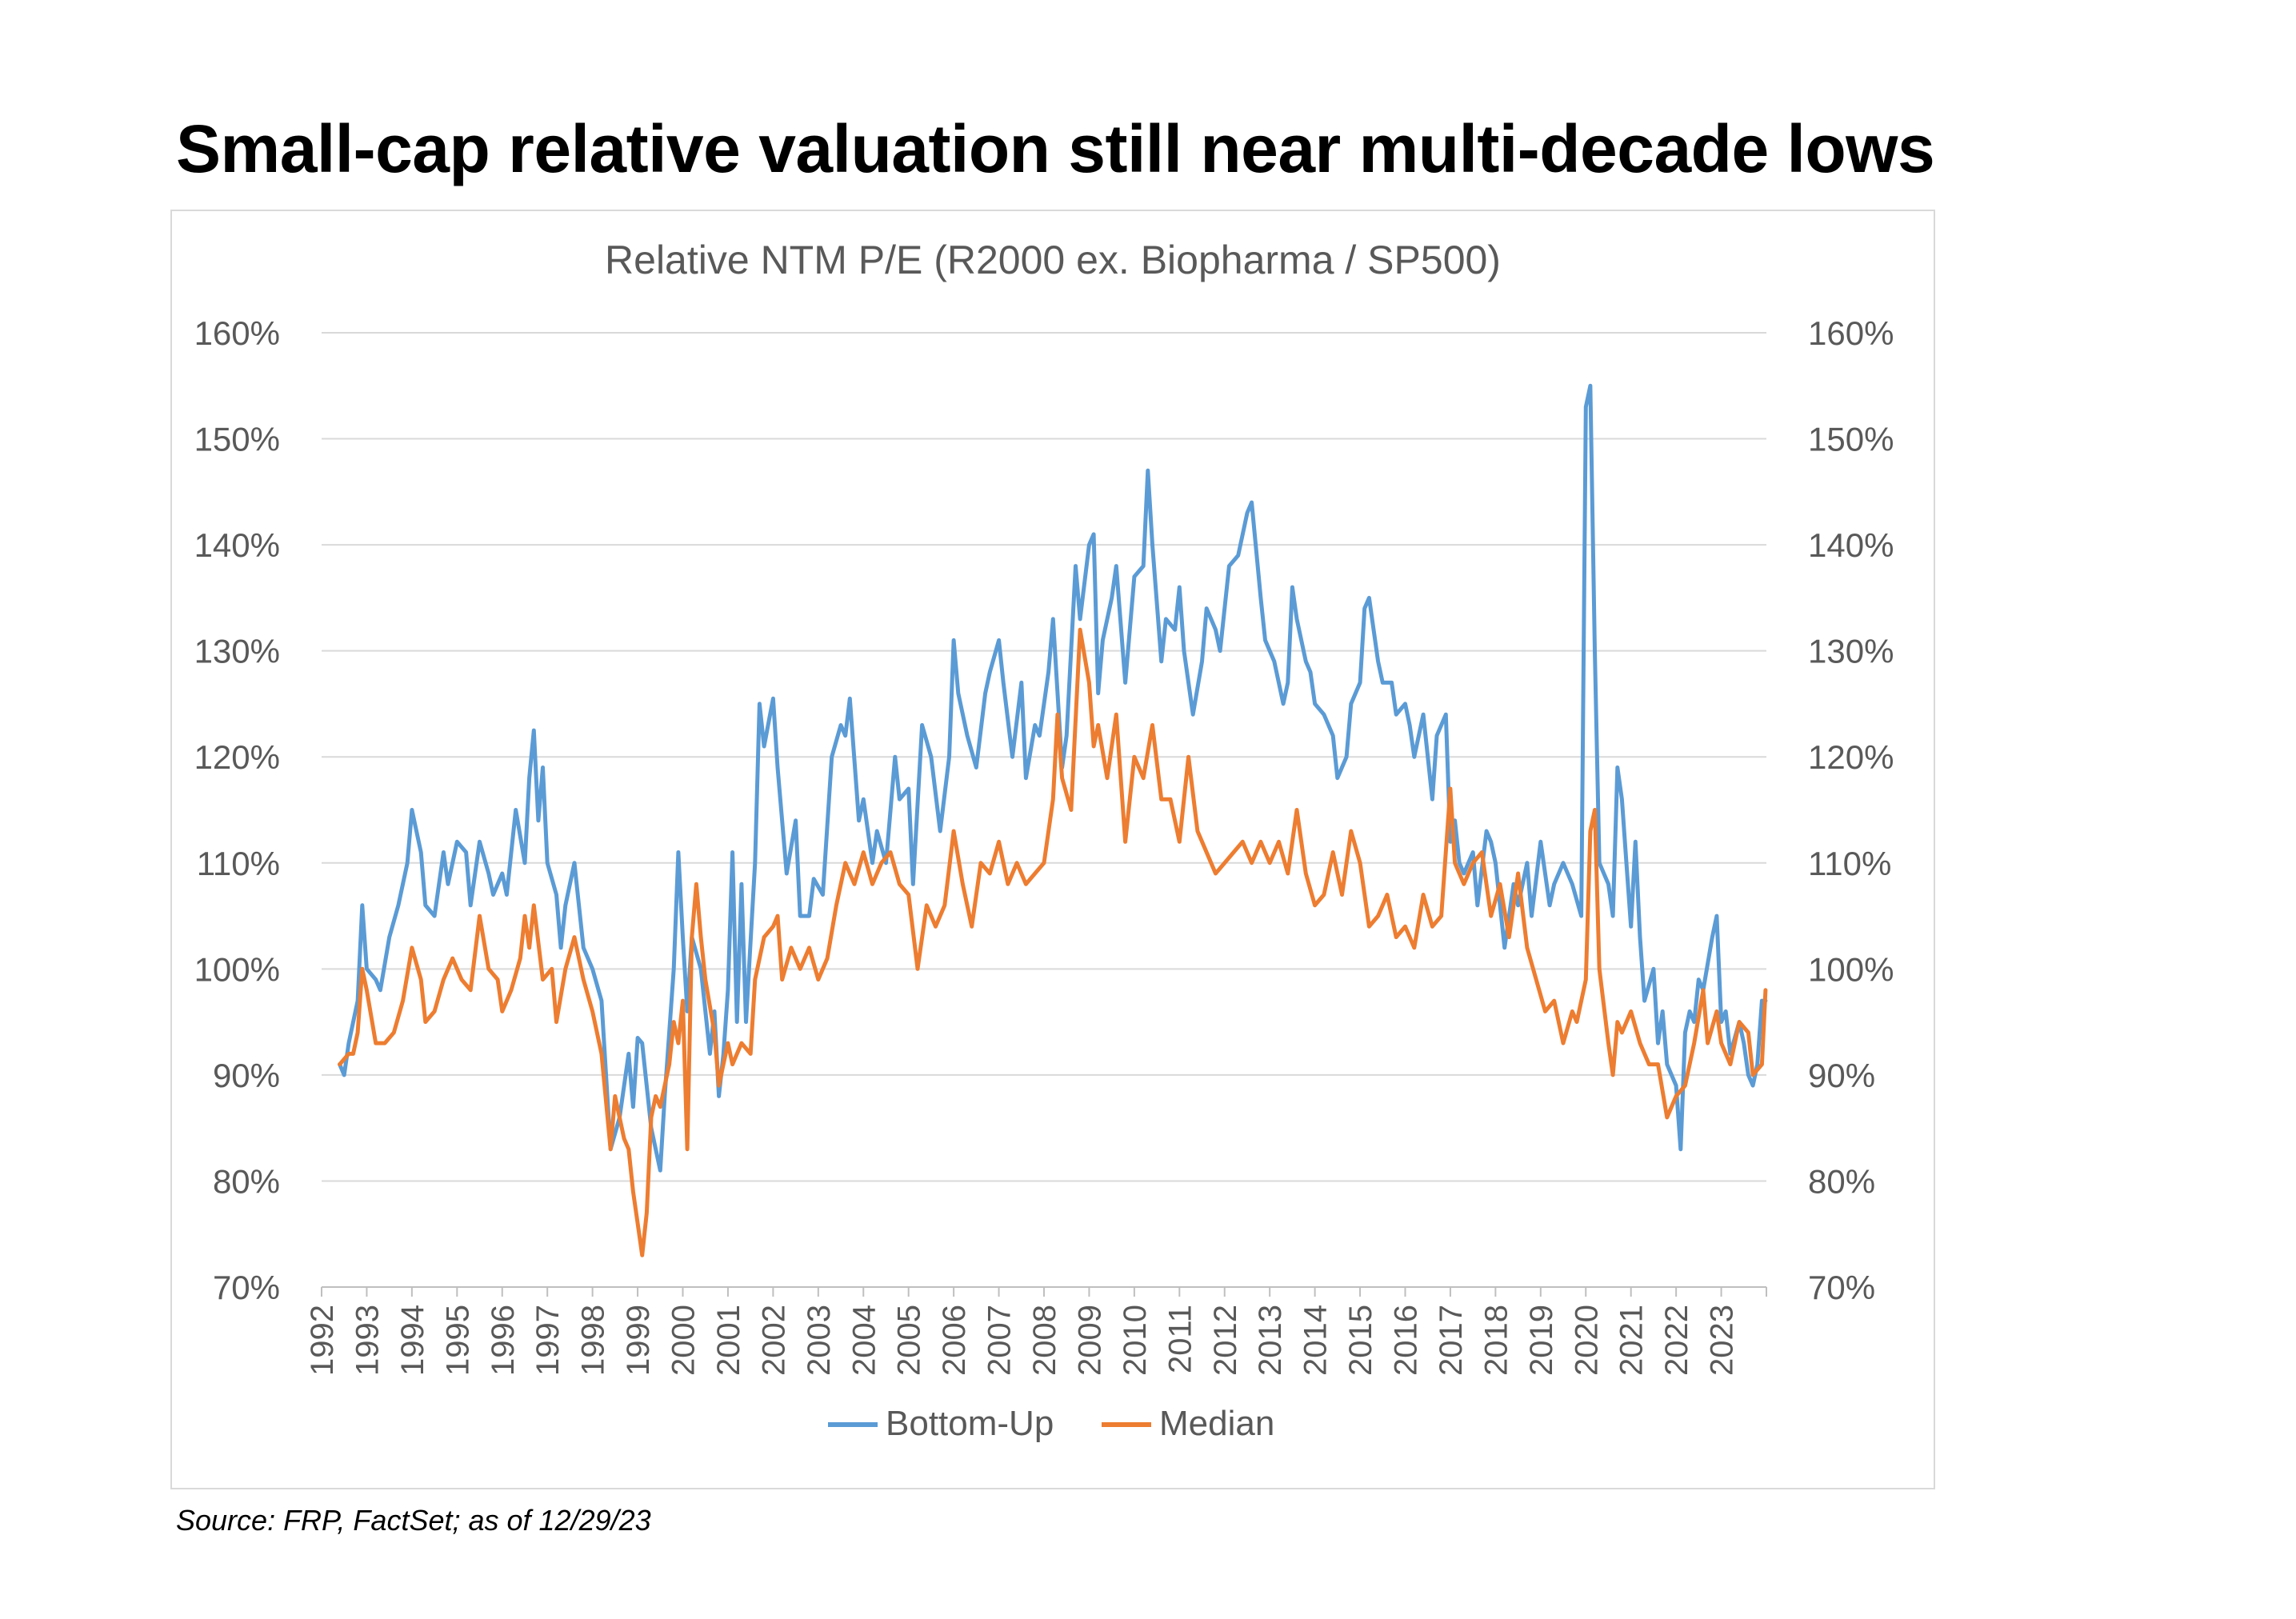 The height and width of the screenshot is (1619, 2296). Describe the element at coordinates (773, 1340) in the screenshot. I see `x-tick-label: 2002` at that location.